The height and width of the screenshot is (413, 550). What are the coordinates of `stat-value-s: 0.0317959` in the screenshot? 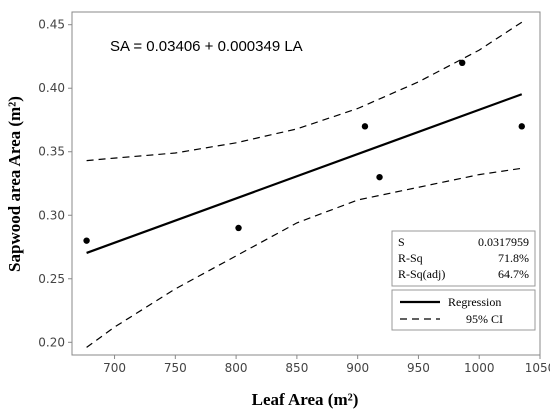 It's located at (503, 242).